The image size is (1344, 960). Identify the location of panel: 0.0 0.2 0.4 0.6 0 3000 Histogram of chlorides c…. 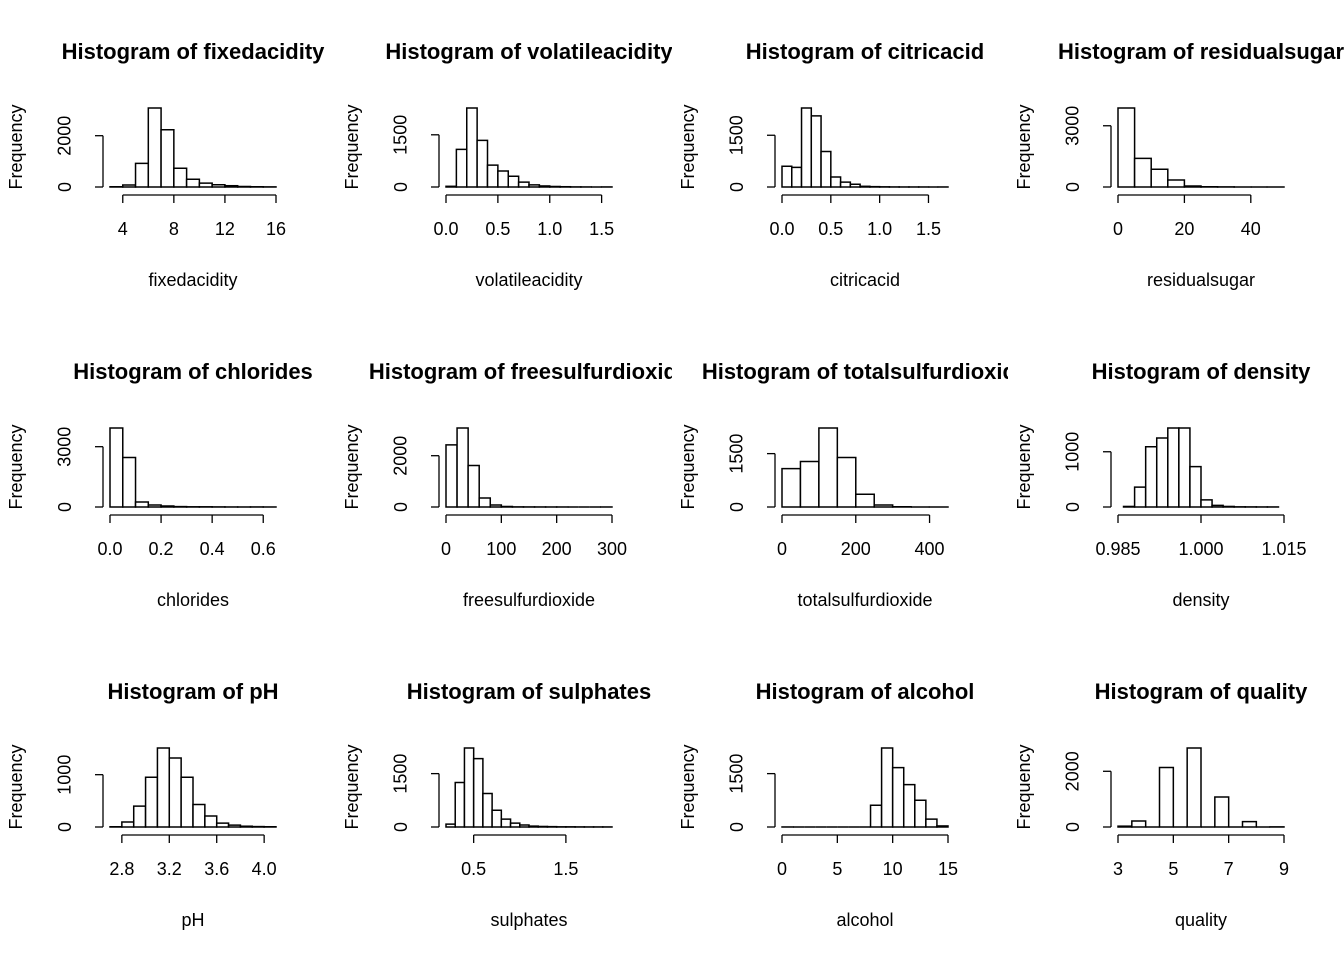
(159, 484).